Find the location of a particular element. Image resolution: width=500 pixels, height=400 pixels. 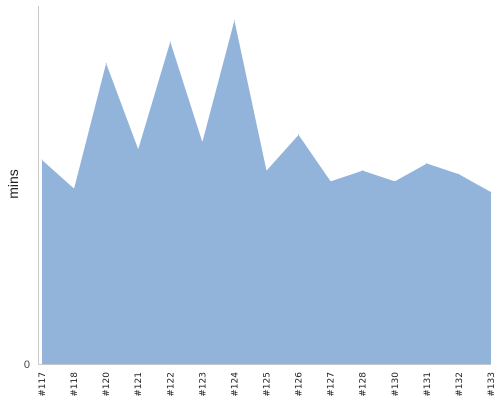

x-tick-label: #123 is located at coordinates (203, 384).